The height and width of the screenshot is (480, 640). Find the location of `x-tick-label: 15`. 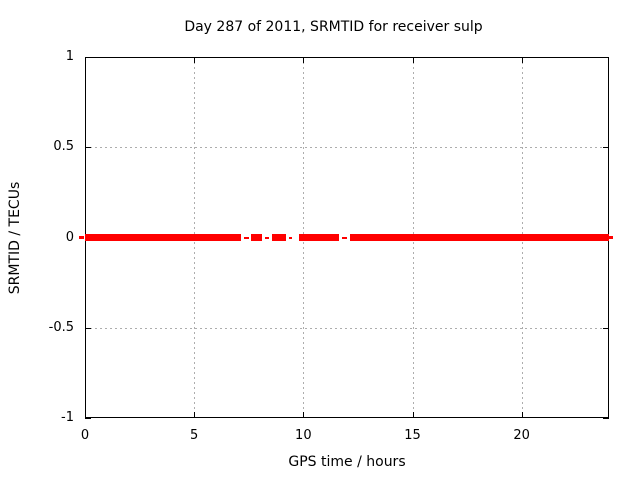

x-tick-label: 15 is located at coordinates (412, 435).